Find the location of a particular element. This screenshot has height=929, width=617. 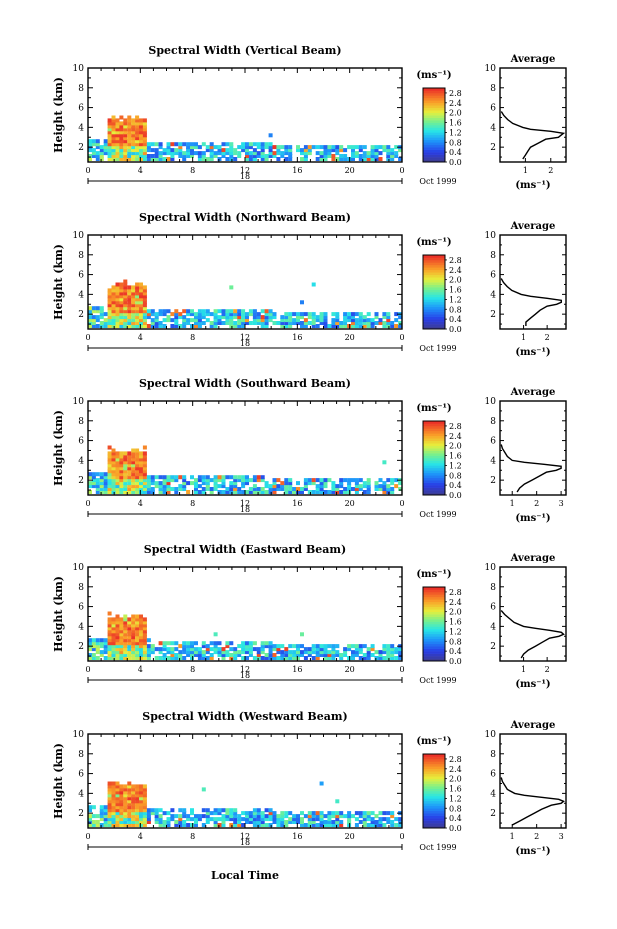

x-tick-label: 12 is located at coordinates (245, 669).